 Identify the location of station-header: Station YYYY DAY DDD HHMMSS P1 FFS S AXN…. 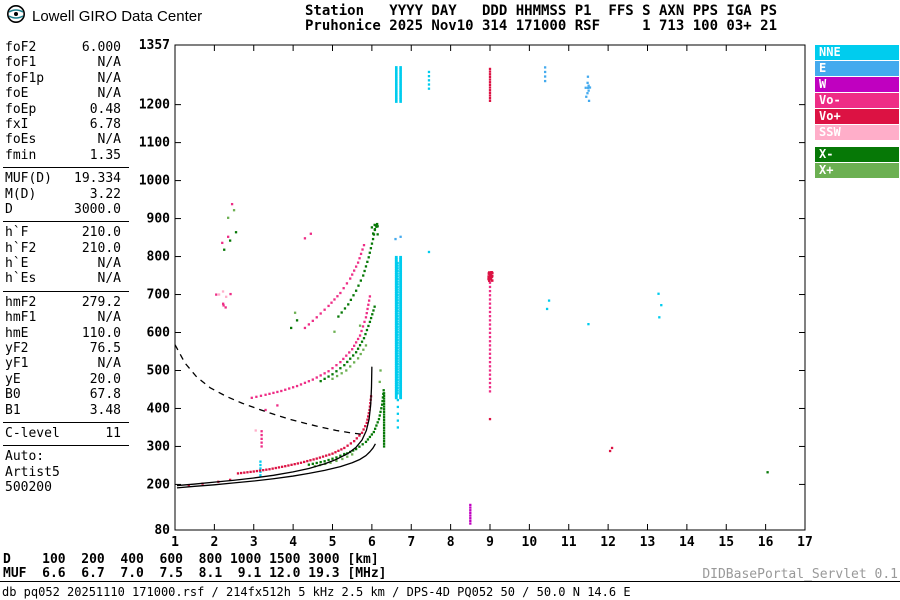
(541, 19).